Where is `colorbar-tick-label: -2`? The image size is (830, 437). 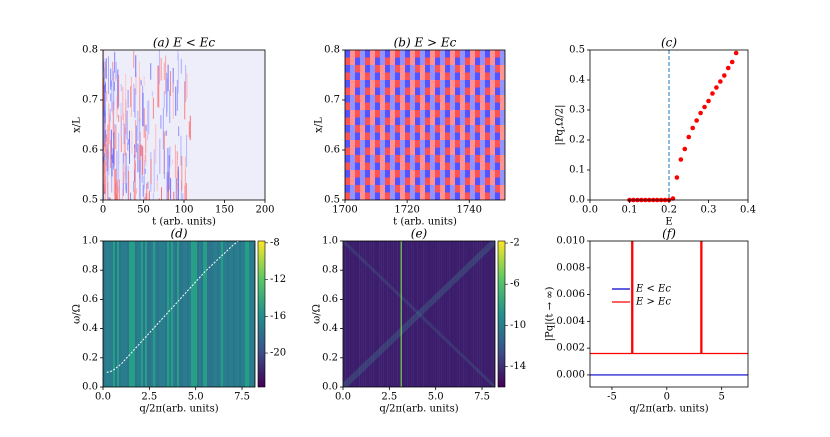 colorbar-tick-label: -2 is located at coordinates (515, 243).